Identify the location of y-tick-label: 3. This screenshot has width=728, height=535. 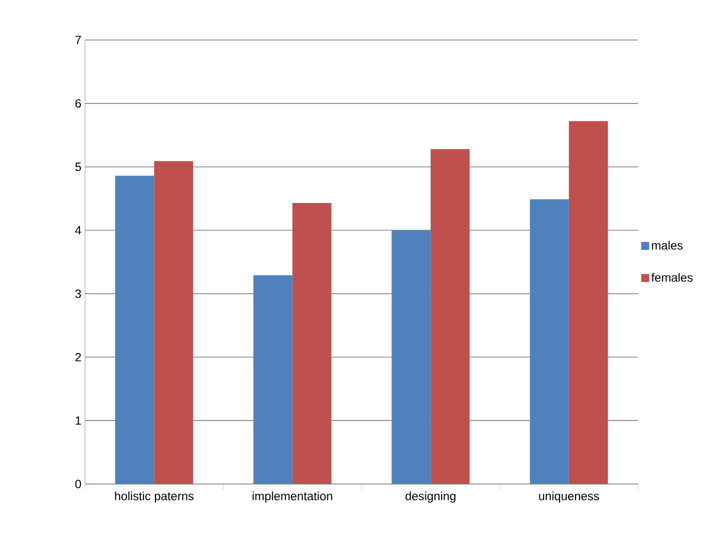
(78, 293).